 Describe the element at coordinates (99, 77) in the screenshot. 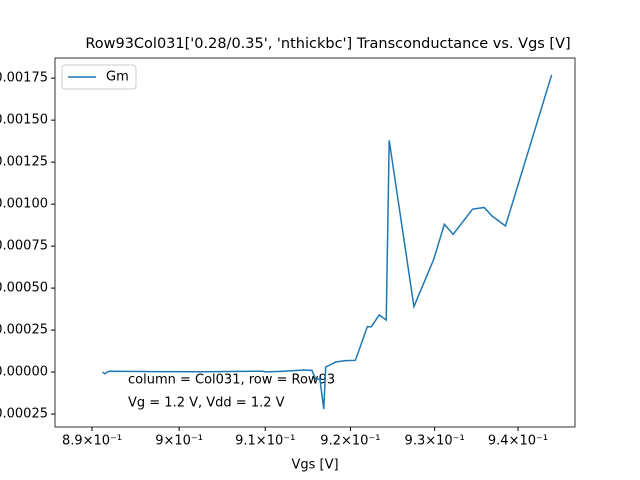

I see `legend-box` at that location.